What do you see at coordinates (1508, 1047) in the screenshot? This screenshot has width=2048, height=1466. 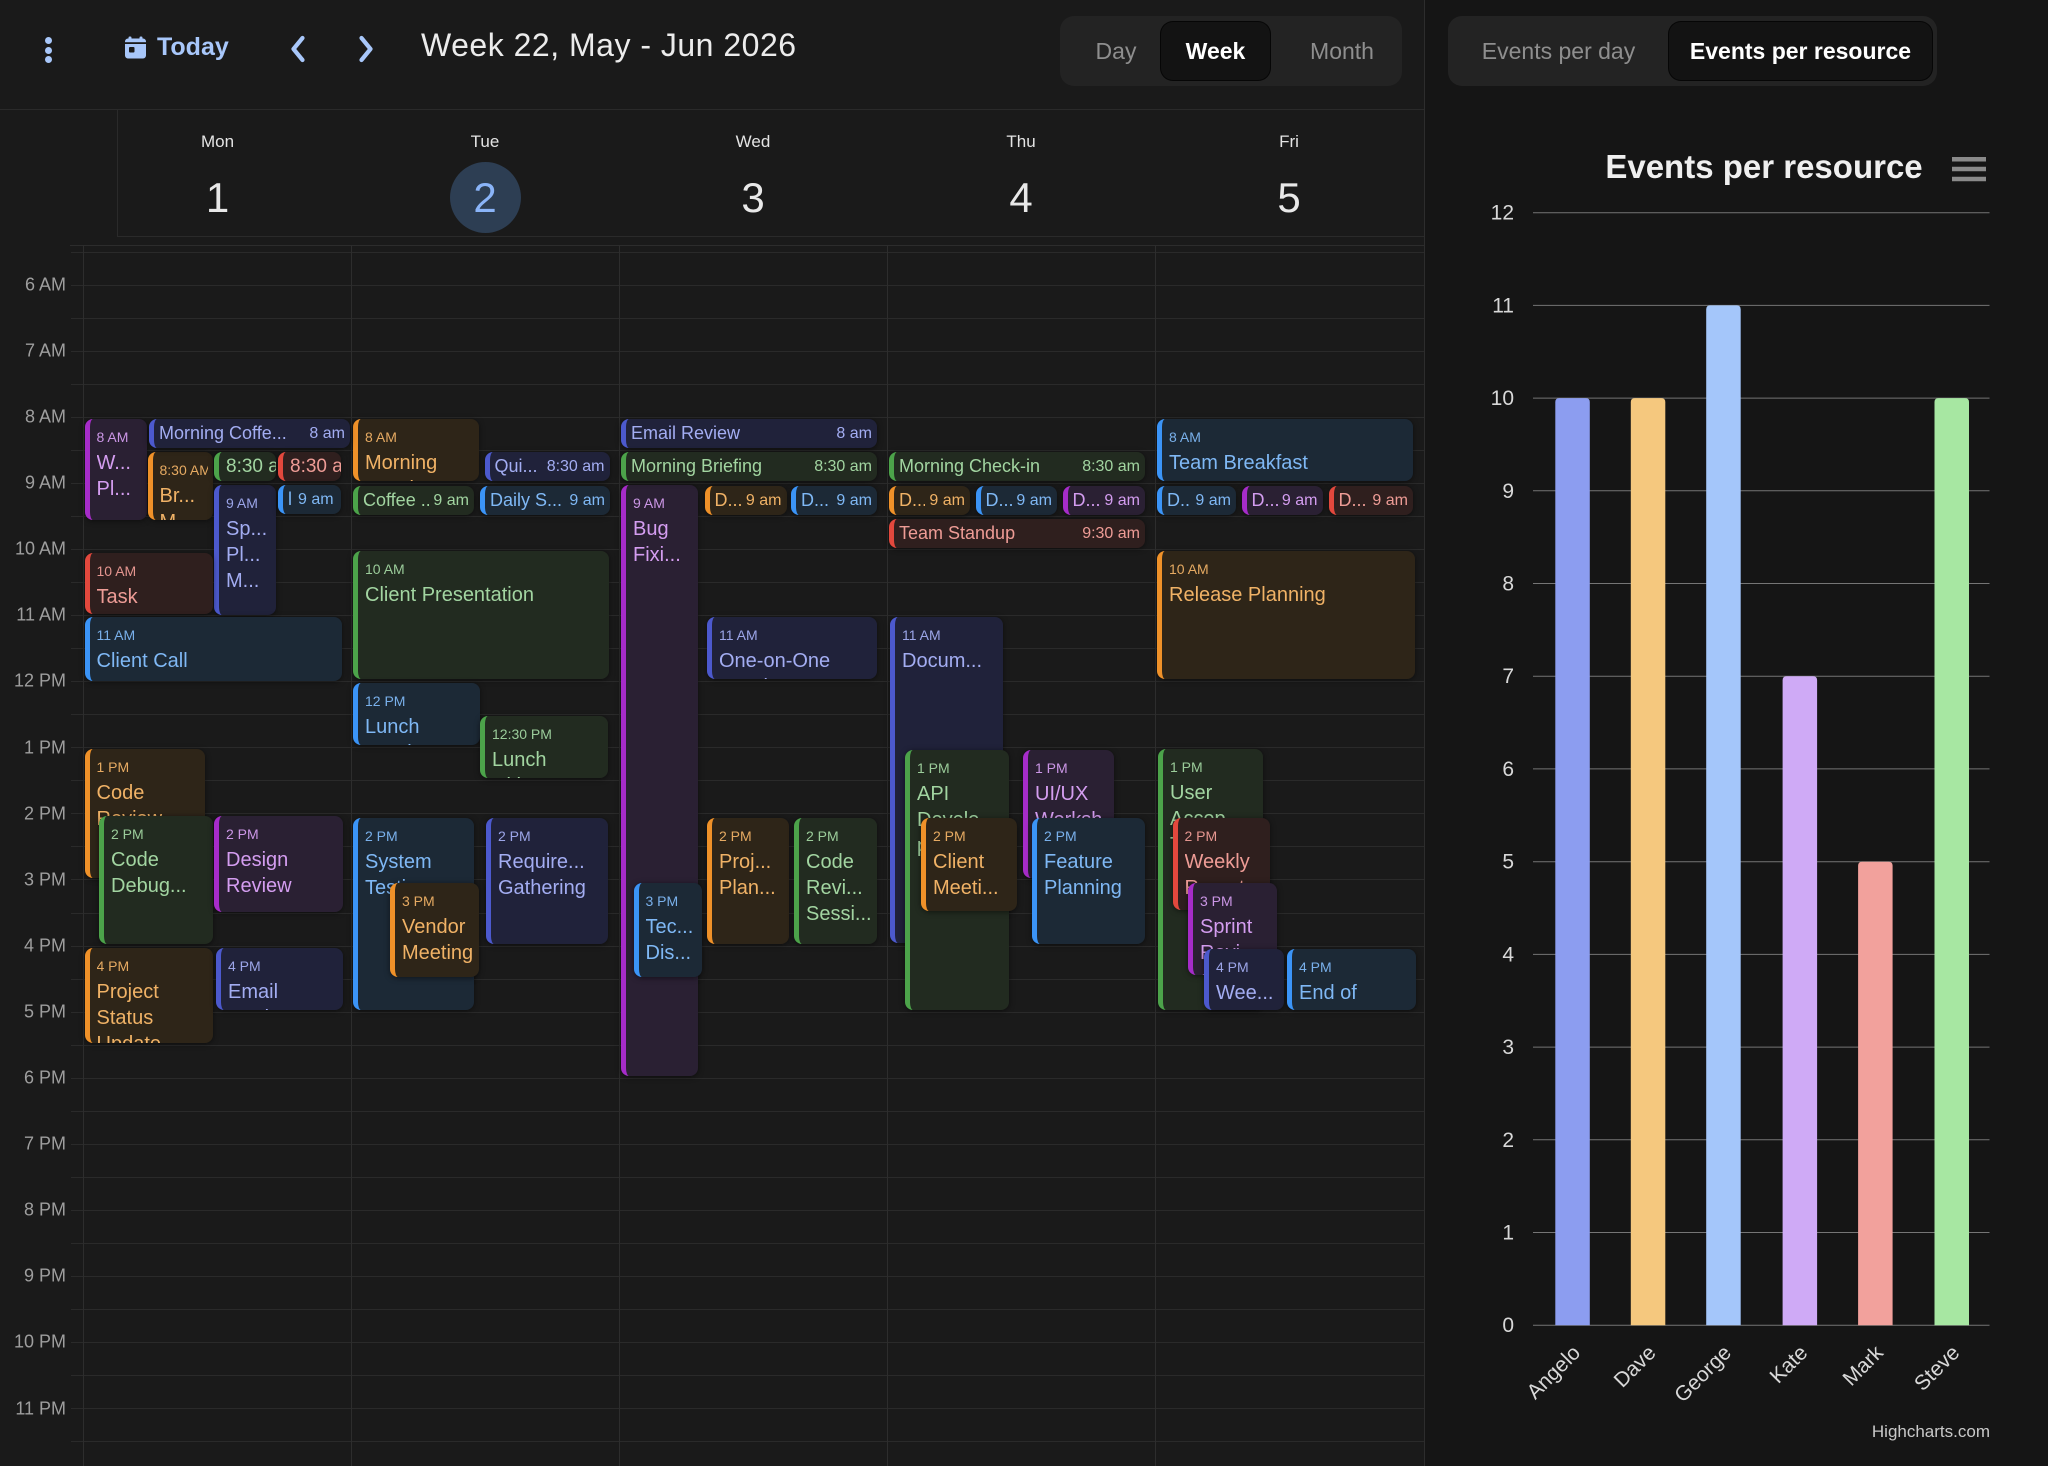 I see `svg-text: 3` at bounding box center [1508, 1047].